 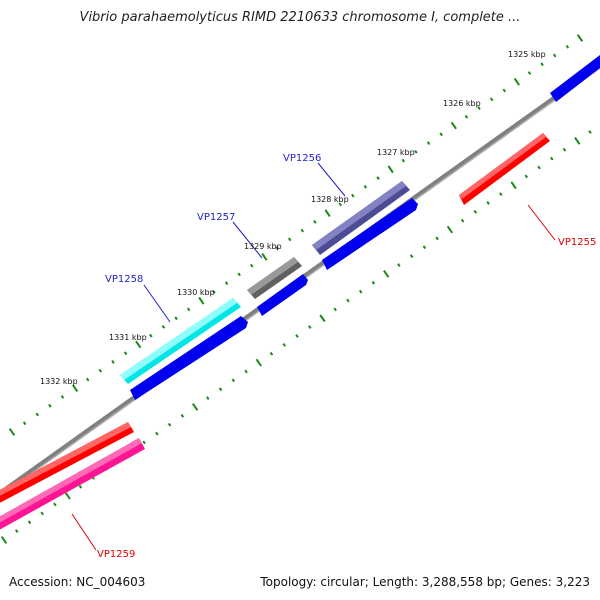 I want to click on leader-line-VP1258, so click(x=157, y=303).